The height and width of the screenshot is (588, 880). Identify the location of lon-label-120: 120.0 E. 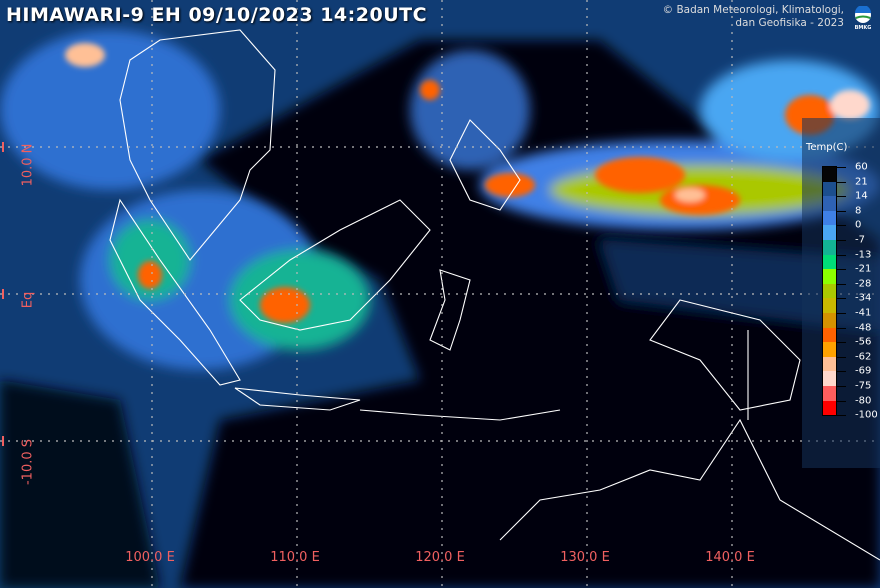
(440, 557).